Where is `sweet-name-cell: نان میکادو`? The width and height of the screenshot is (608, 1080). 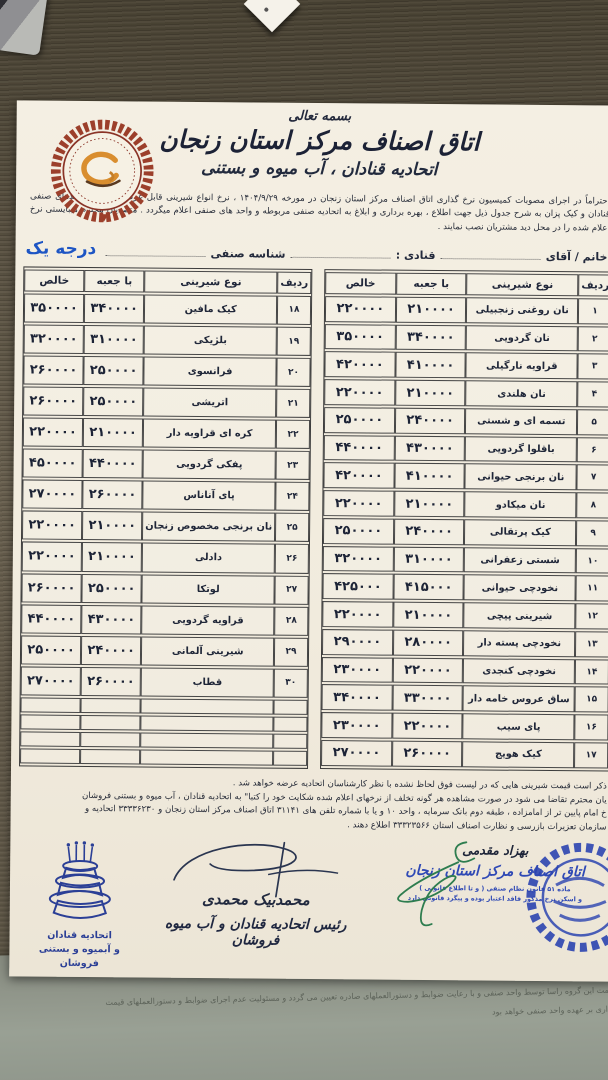
sweet-name-cell: نان میکادو is located at coordinates (520, 505).